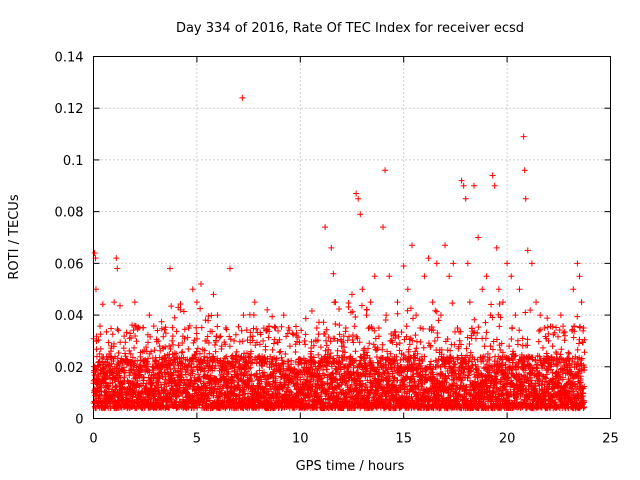 Image resolution: width=640 pixels, height=480 pixels. What do you see at coordinates (73, 161) in the screenshot?
I see `y-tick-label: 0.1` at bounding box center [73, 161].